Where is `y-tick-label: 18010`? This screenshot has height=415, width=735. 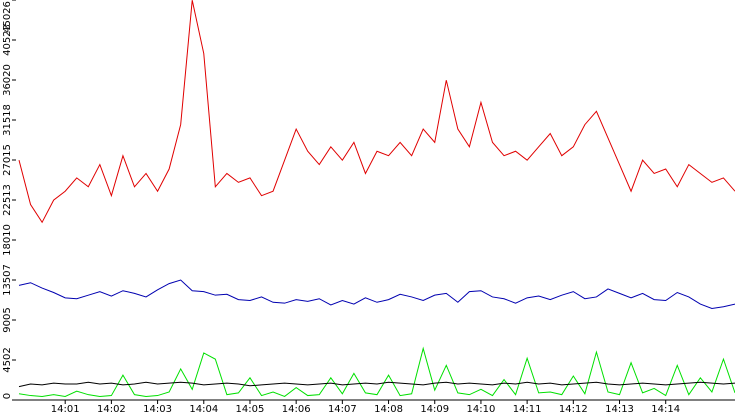
y-tick-label: 18010 is located at coordinates (7, 240).